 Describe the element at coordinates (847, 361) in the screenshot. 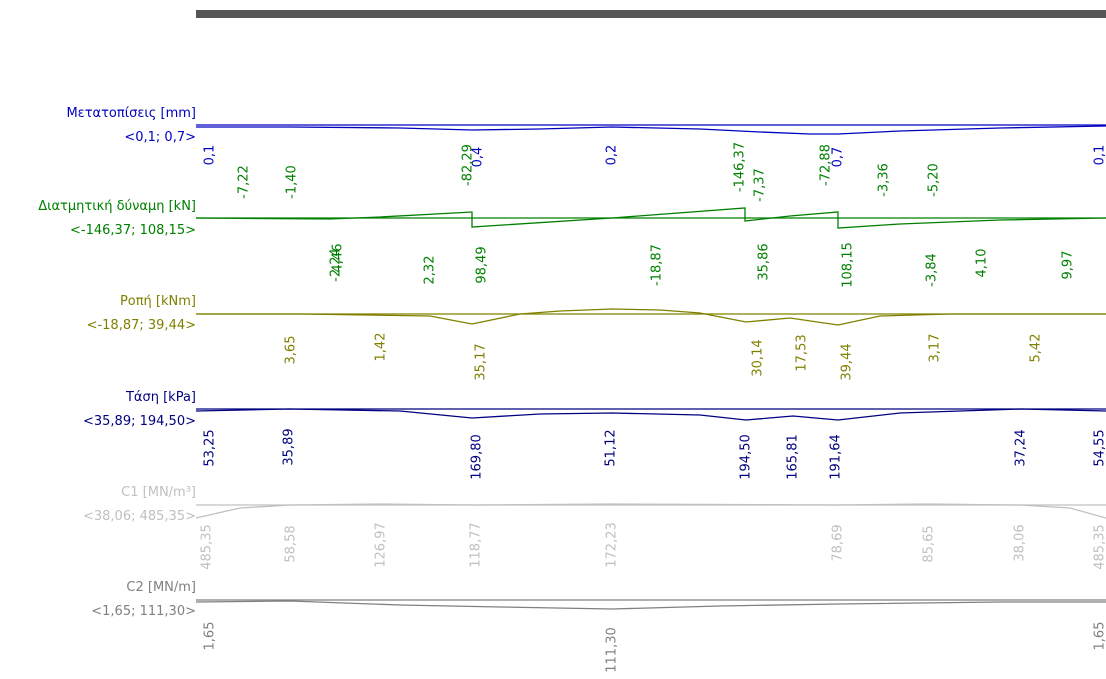

I see `value-label: 39,44` at that location.